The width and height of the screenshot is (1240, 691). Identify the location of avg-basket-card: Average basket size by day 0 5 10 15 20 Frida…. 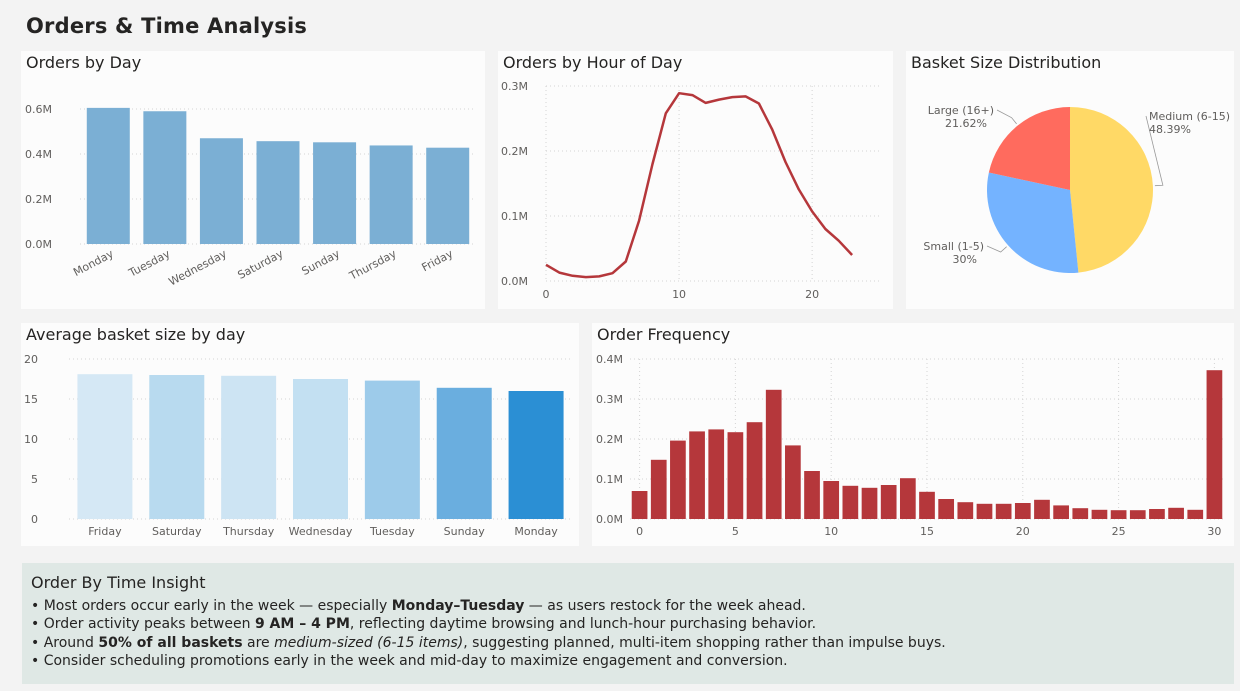
(300, 434).